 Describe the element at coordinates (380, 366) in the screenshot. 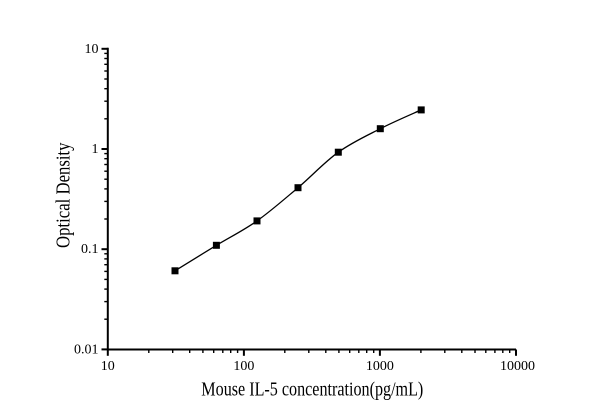

I see `svg-text: 1000` at that location.